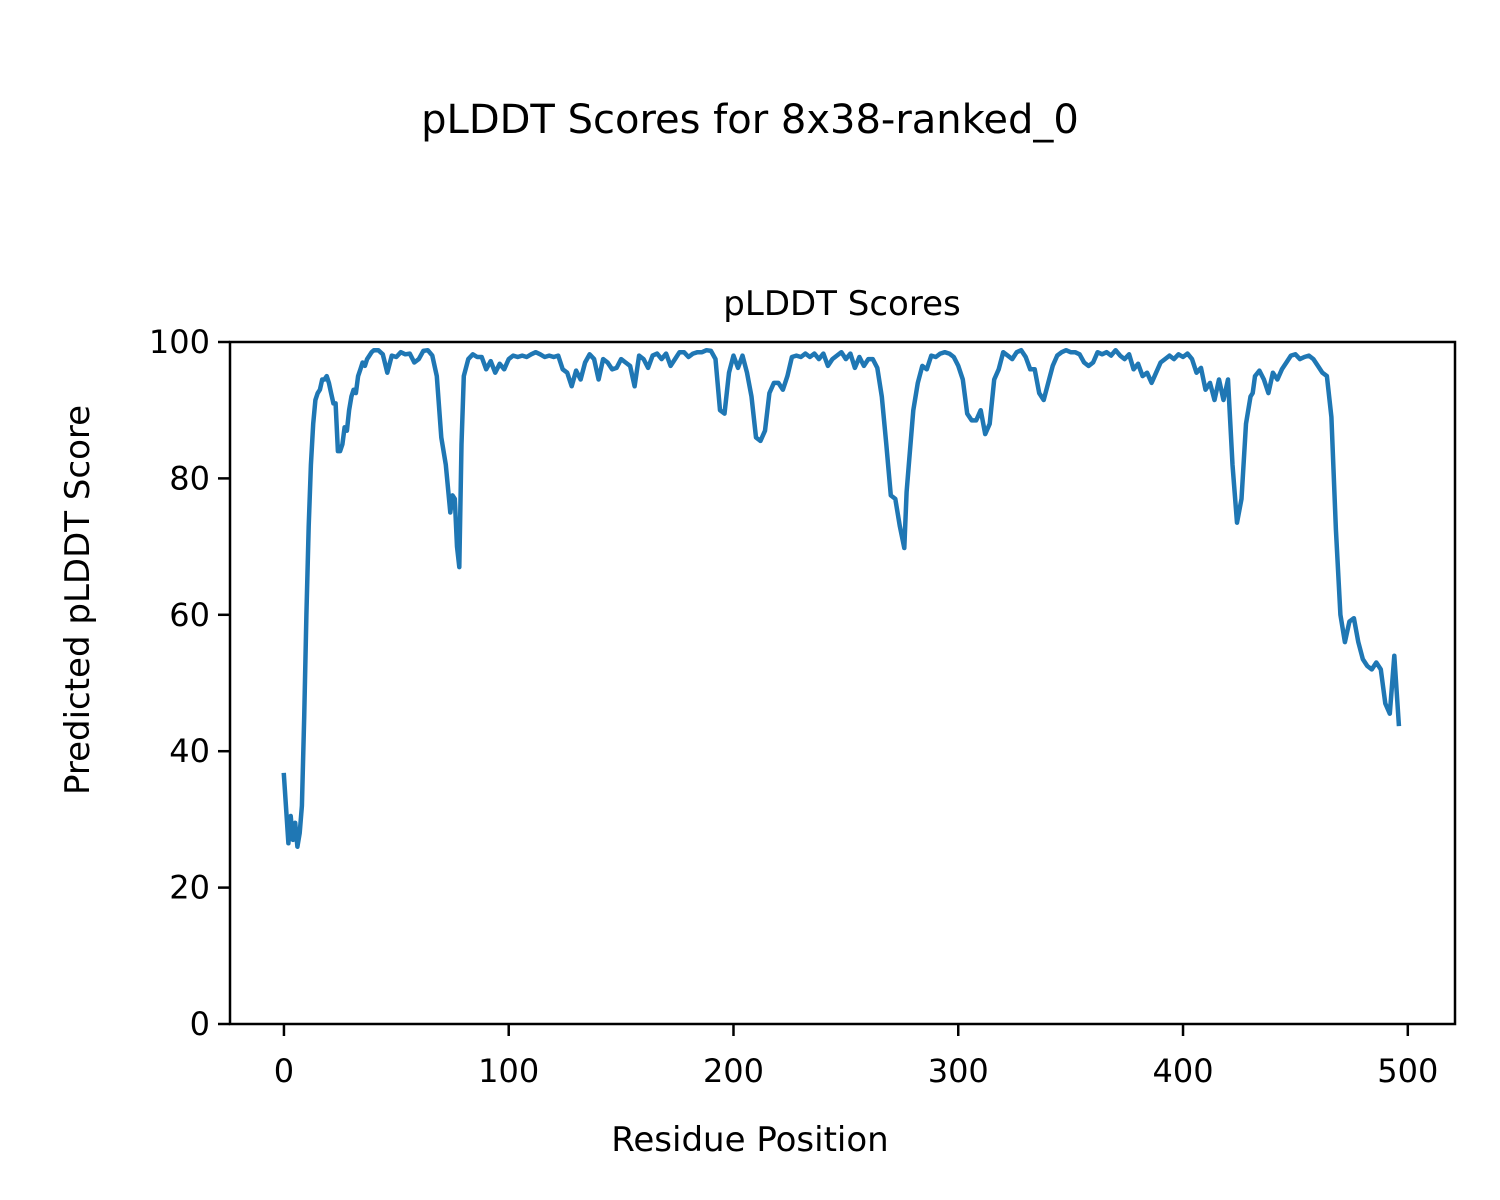 This screenshot has height=1200, width=1500. Describe the element at coordinates (1182, 1071) in the screenshot. I see `x-tick-label: 400` at that location.